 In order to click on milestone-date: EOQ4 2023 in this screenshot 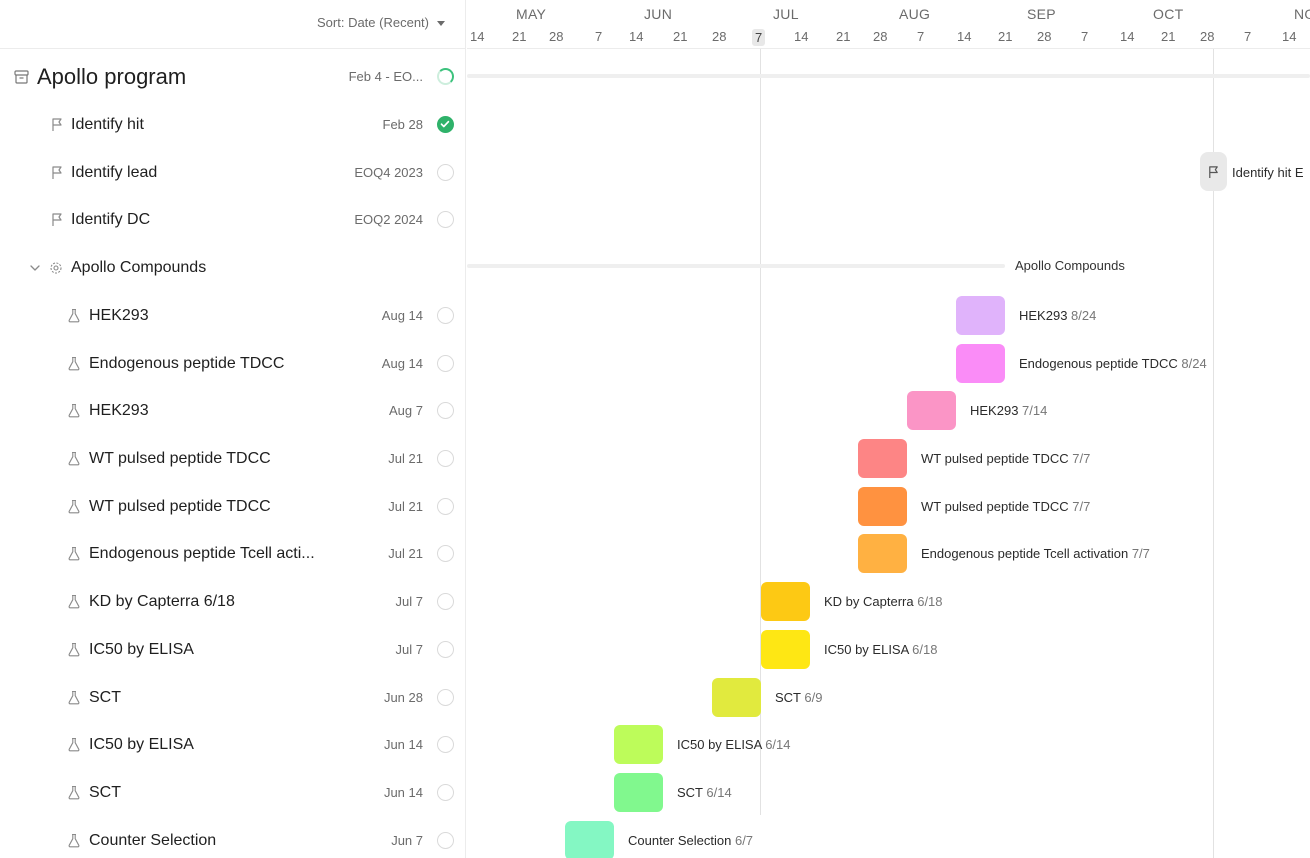, I will do `click(388, 172)`.